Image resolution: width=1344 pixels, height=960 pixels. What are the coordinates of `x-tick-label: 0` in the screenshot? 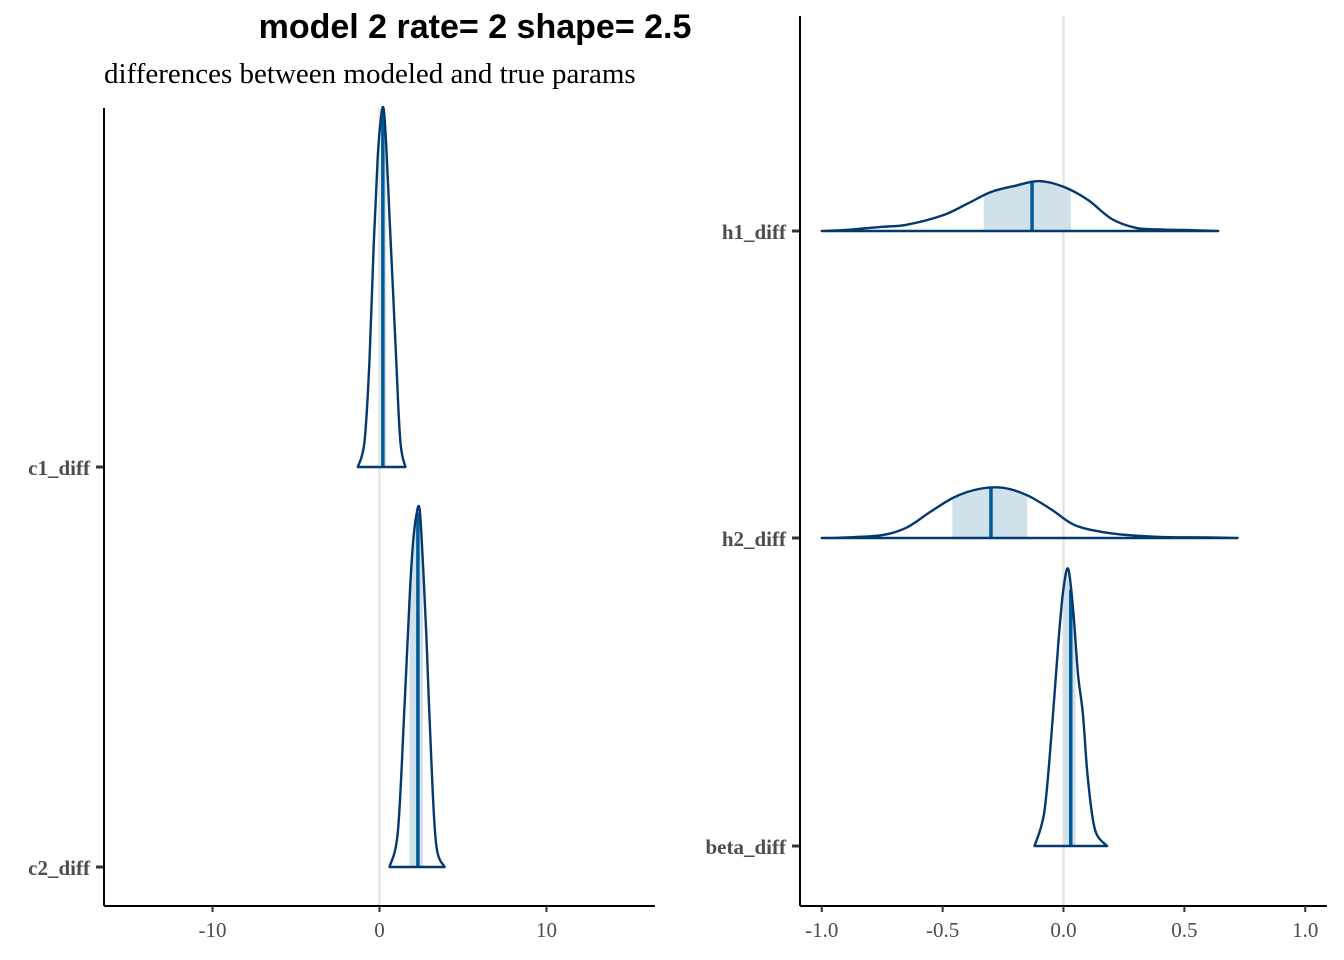 It's located at (379, 930).